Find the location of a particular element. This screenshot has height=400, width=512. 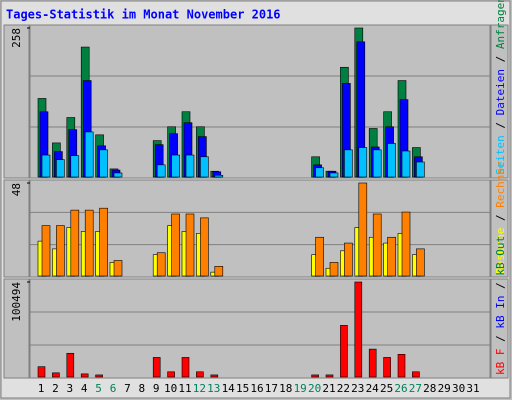

x-tick-label: 4 is located at coordinates (84, 388).